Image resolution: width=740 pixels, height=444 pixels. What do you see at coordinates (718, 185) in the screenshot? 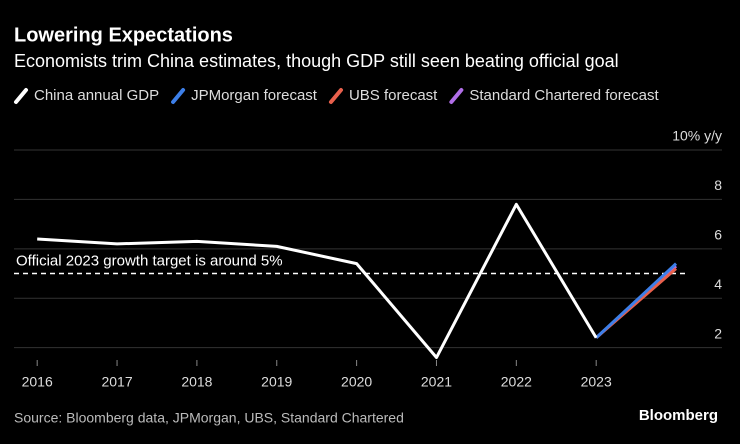
I see `y-tick-label: 8` at bounding box center [718, 185].